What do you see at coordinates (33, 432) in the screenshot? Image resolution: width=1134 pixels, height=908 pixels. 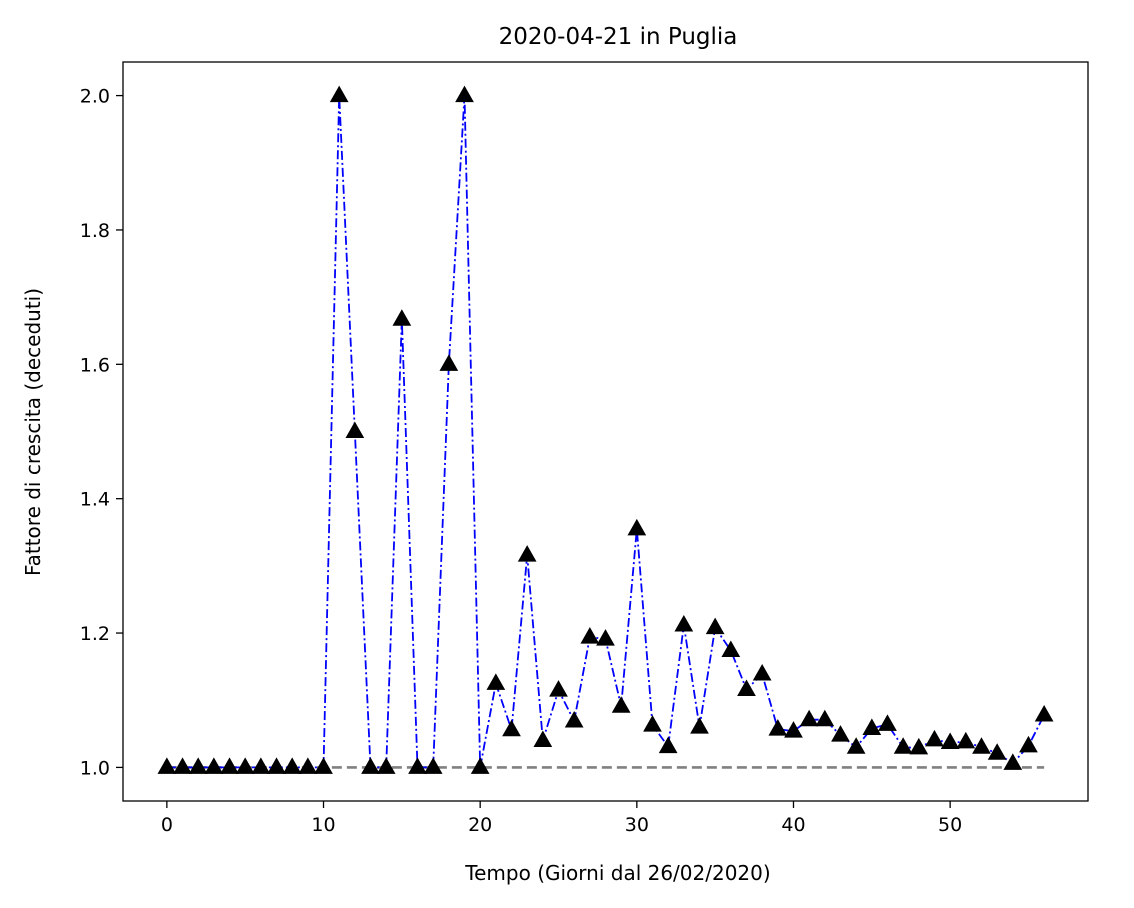 I see `y-axis-title: Fattore di crescita (deceduti)` at bounding box center [33, 432].